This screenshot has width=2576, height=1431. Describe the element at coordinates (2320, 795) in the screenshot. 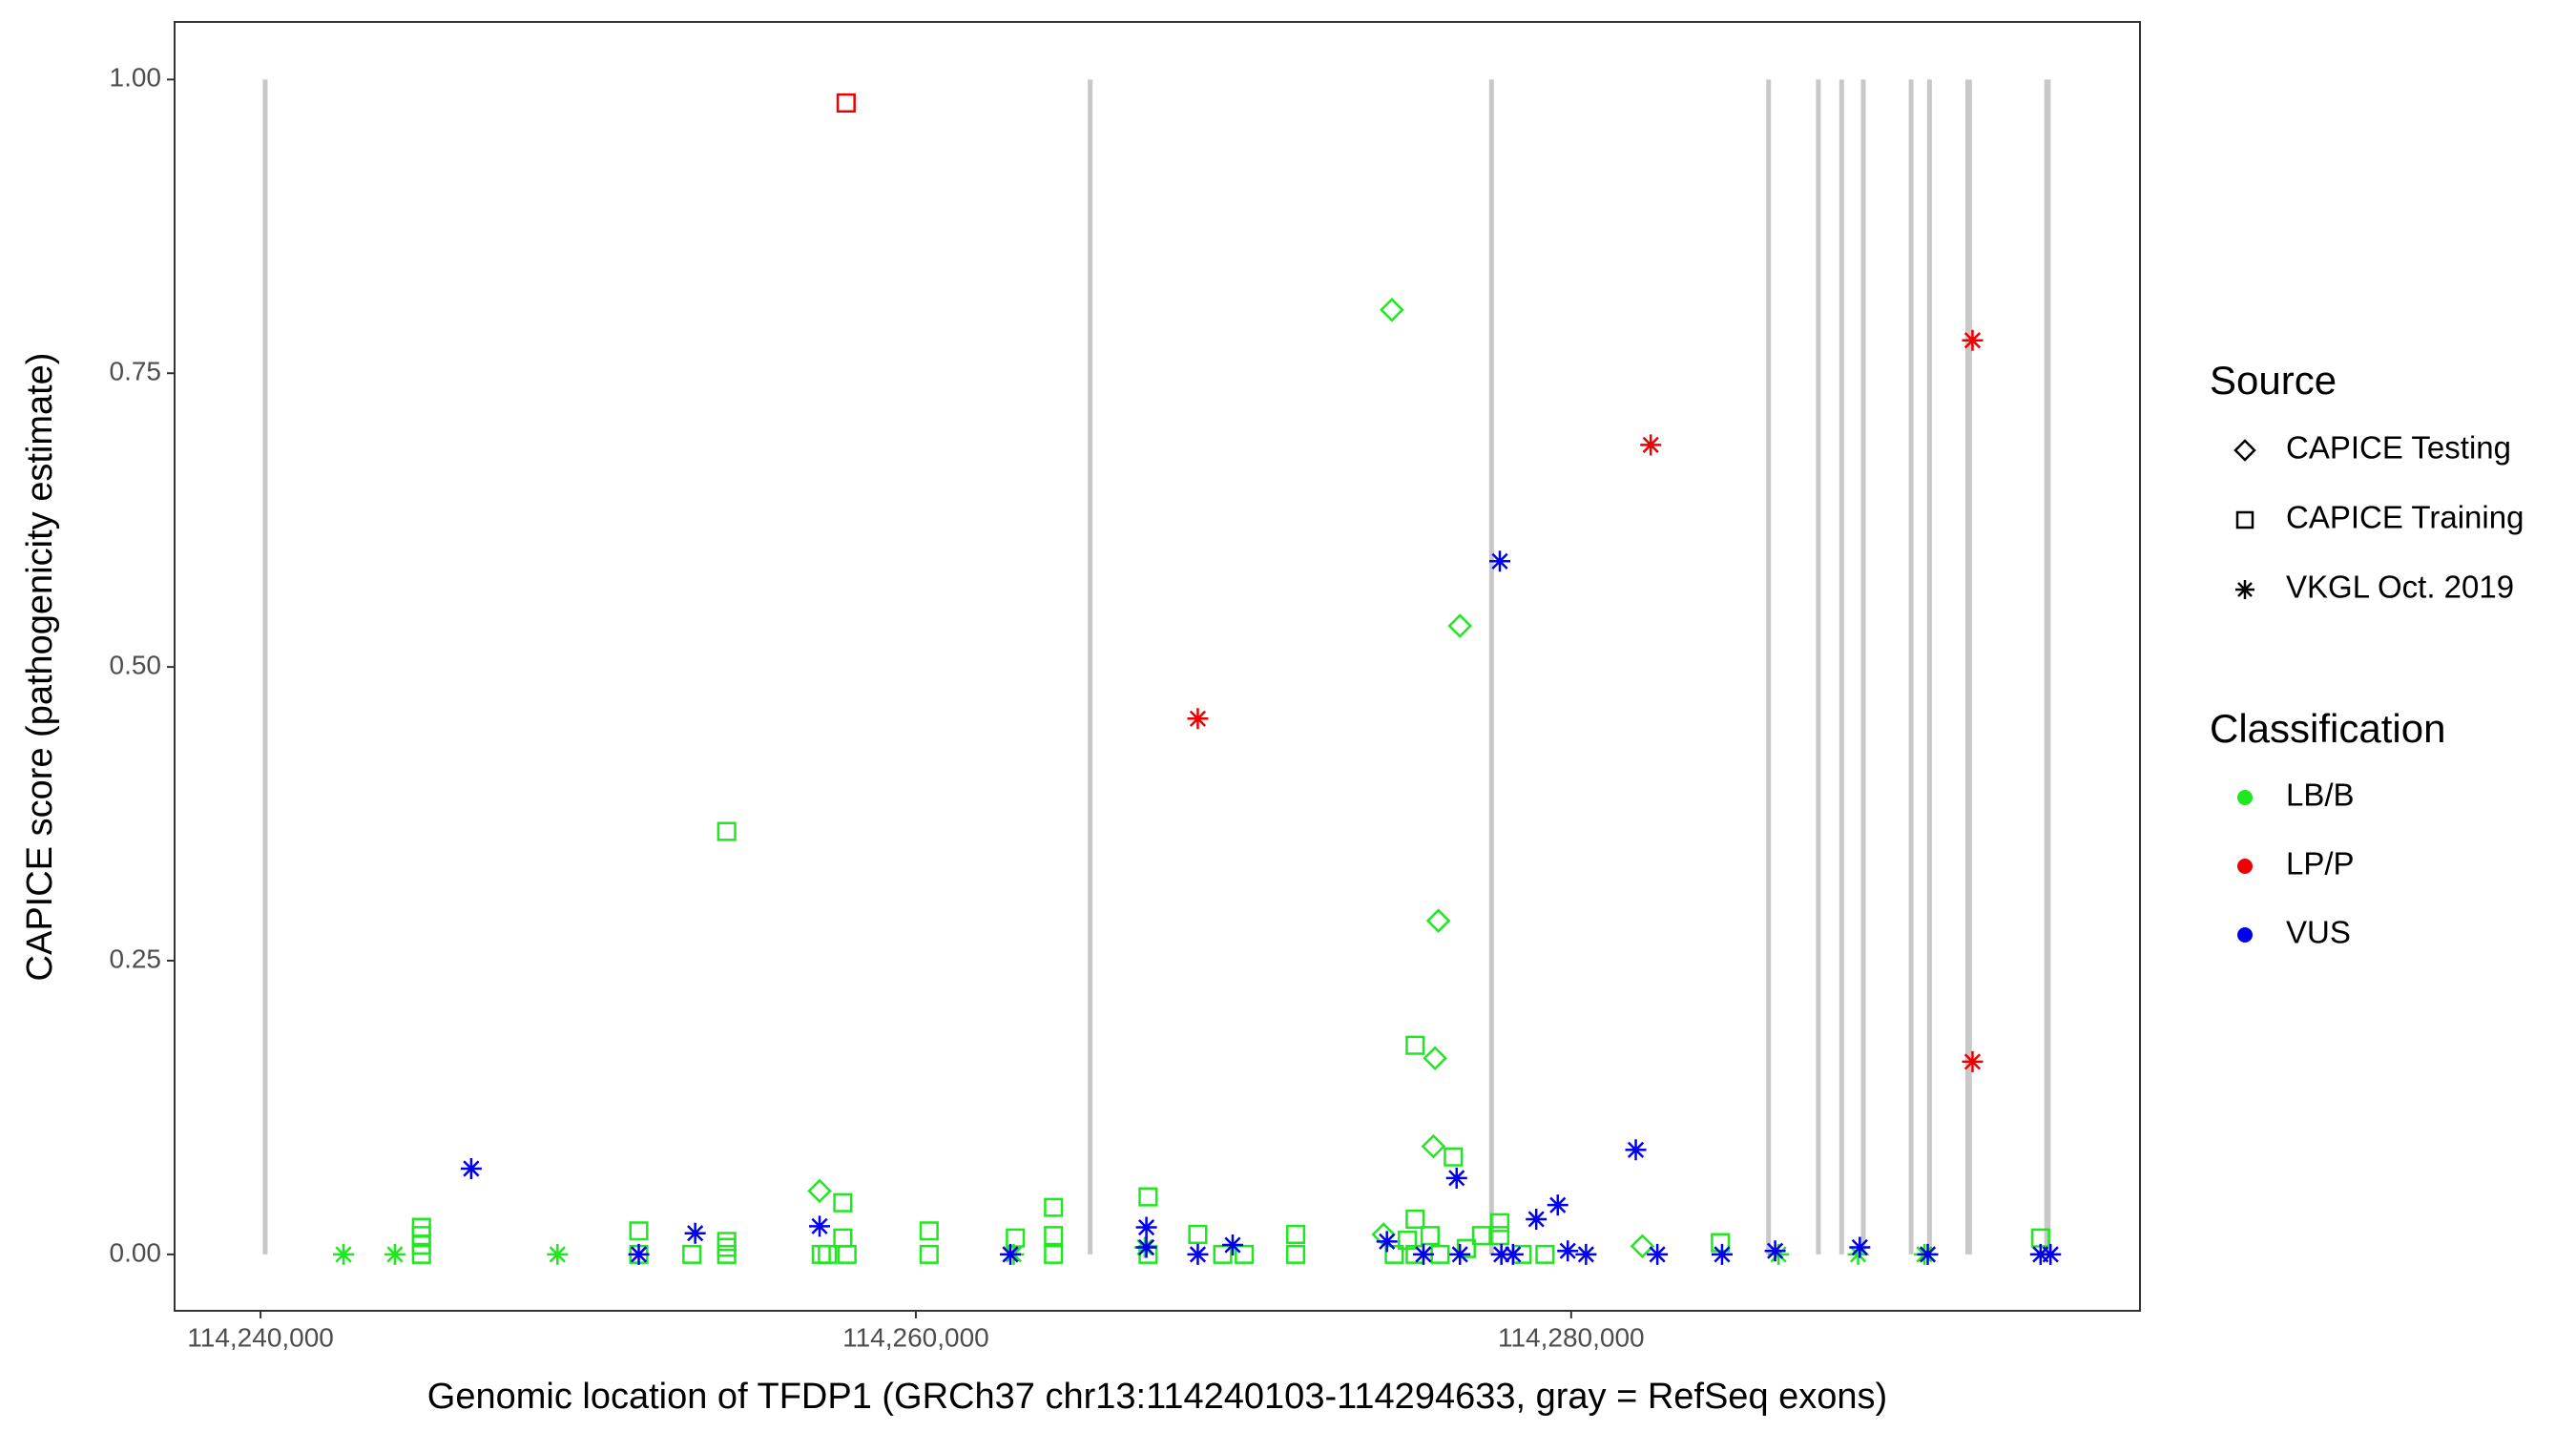

I see `legend-label: LB/B` at that location.